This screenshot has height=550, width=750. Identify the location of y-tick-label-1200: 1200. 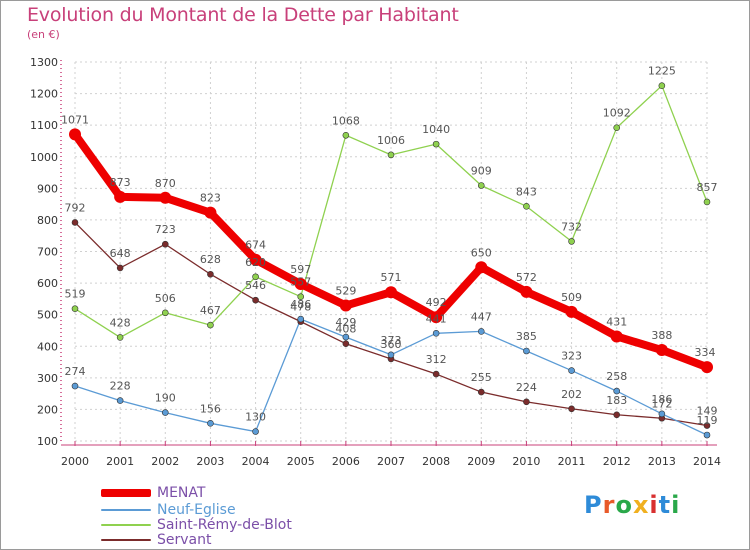
(44, 94).